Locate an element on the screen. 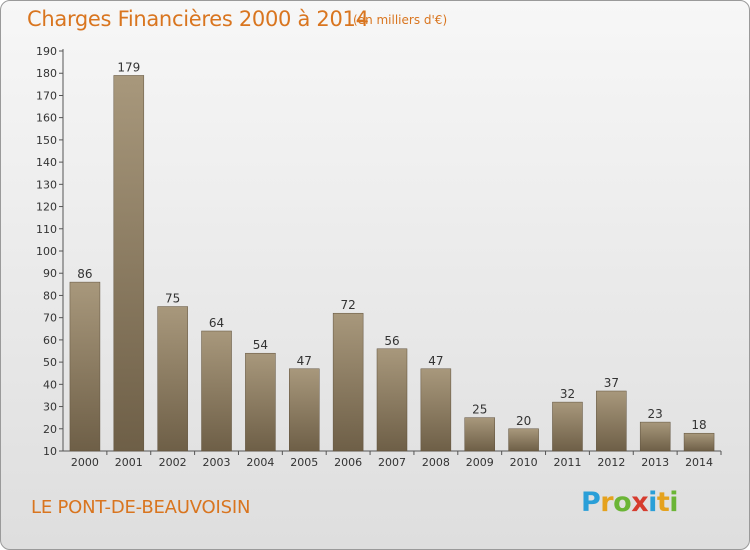 This screenshot has height=550, width=750. y-tick-label: 40 is located at coordinates (50, 384).